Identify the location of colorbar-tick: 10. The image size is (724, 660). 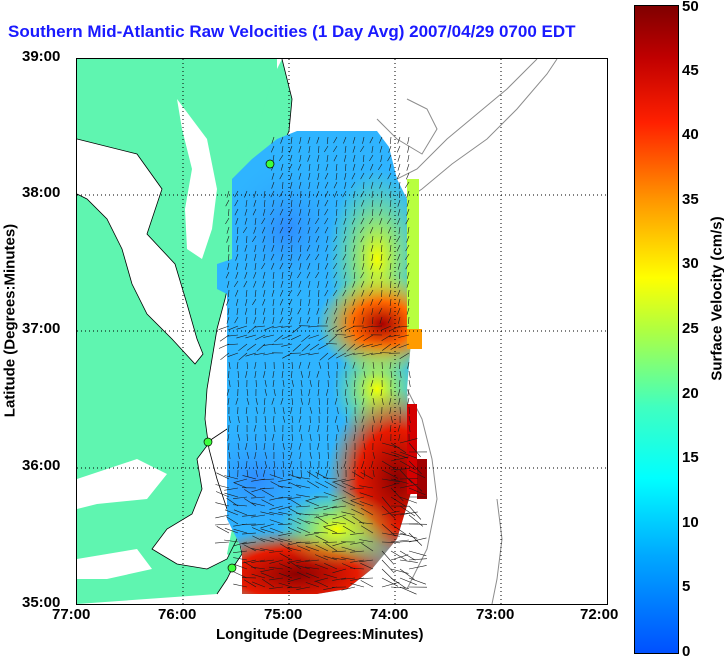
(690, 522).